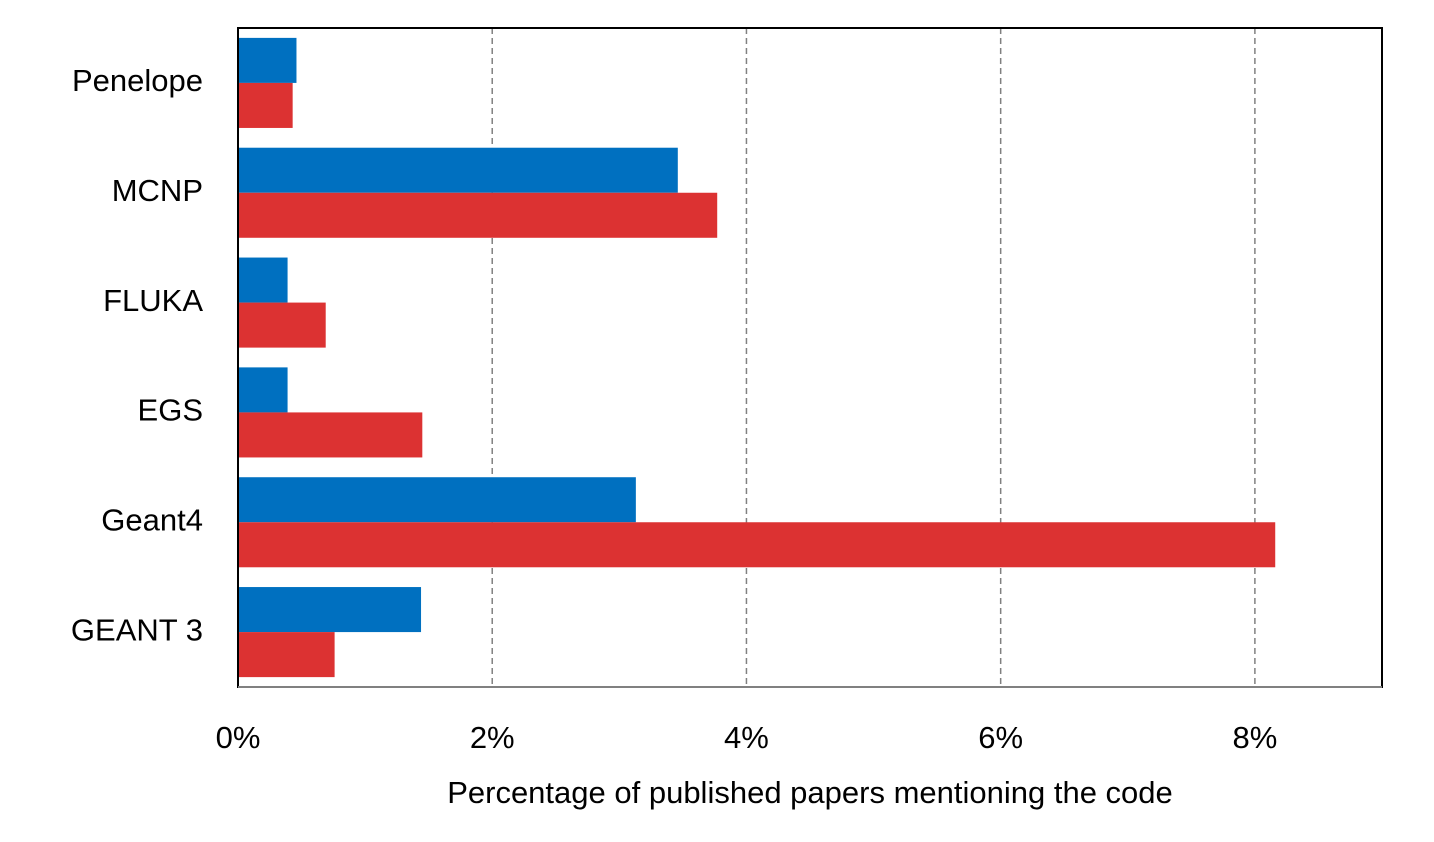  What do you see at coordinates (746, 737) in the screenshot?
I see `x-tick-label: 4%` at bounding box center [746, 737].